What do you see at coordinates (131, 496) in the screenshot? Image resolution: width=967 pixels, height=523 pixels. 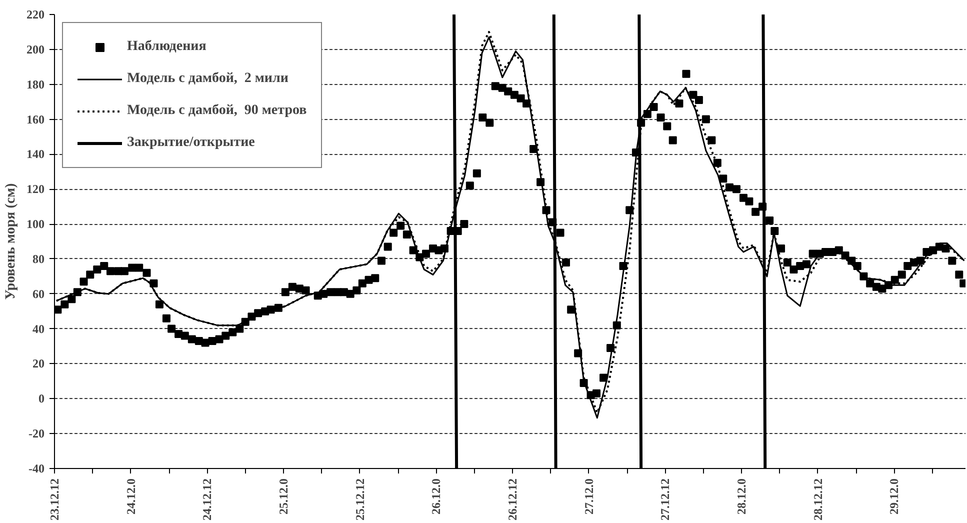 I see `x-tick-label: 24.12.0` at bounding box center [131, 496].